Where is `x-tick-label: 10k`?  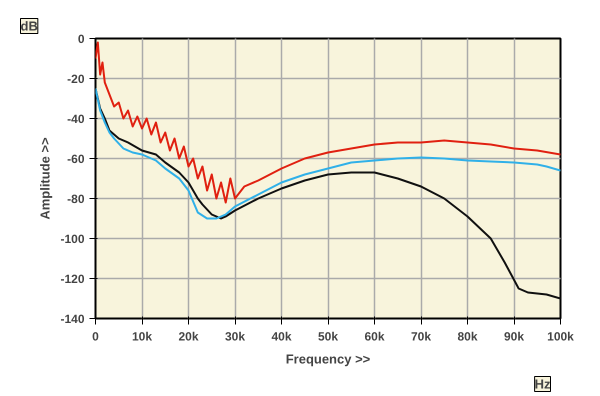
x-tick-label: 10k is located at coordinates (142, 337).